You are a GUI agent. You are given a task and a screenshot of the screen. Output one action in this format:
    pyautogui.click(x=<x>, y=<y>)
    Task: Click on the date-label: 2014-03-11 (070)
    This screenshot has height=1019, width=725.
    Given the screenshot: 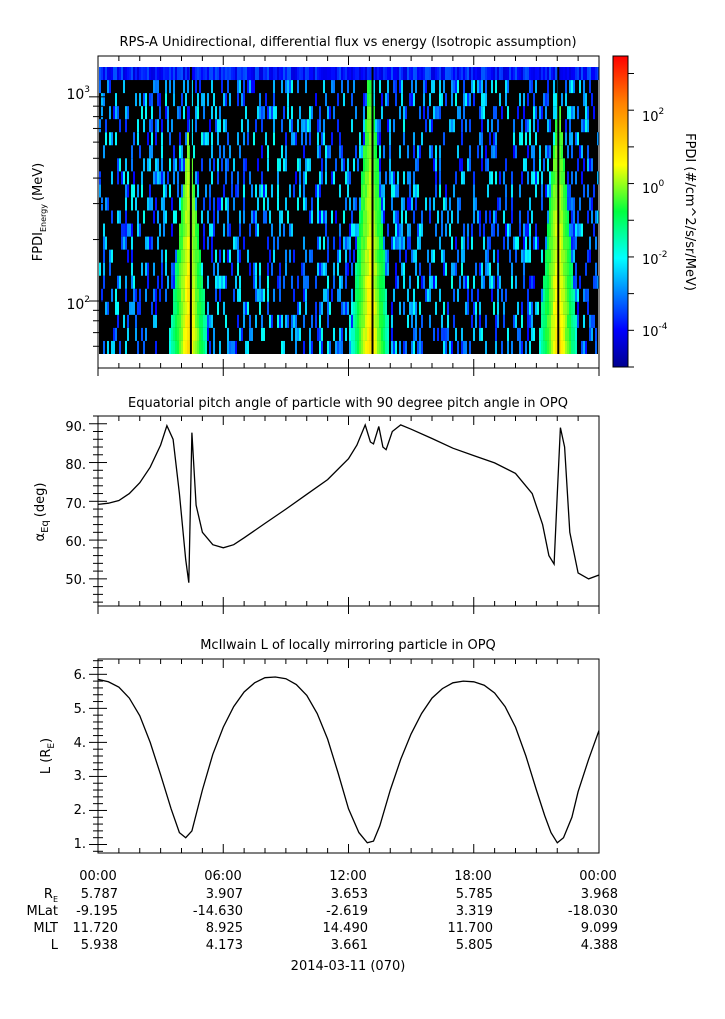 What is the action you would take?
    pyautogui.click(x=348, y=966)
    